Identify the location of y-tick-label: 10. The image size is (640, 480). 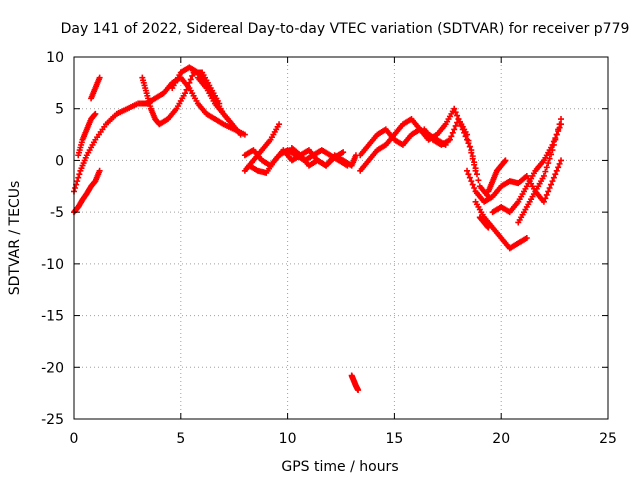
(55, 58).